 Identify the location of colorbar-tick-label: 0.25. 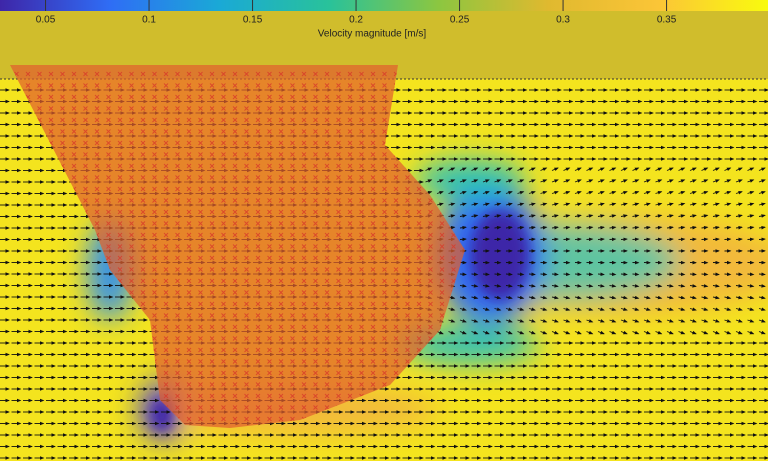
(460, 20).